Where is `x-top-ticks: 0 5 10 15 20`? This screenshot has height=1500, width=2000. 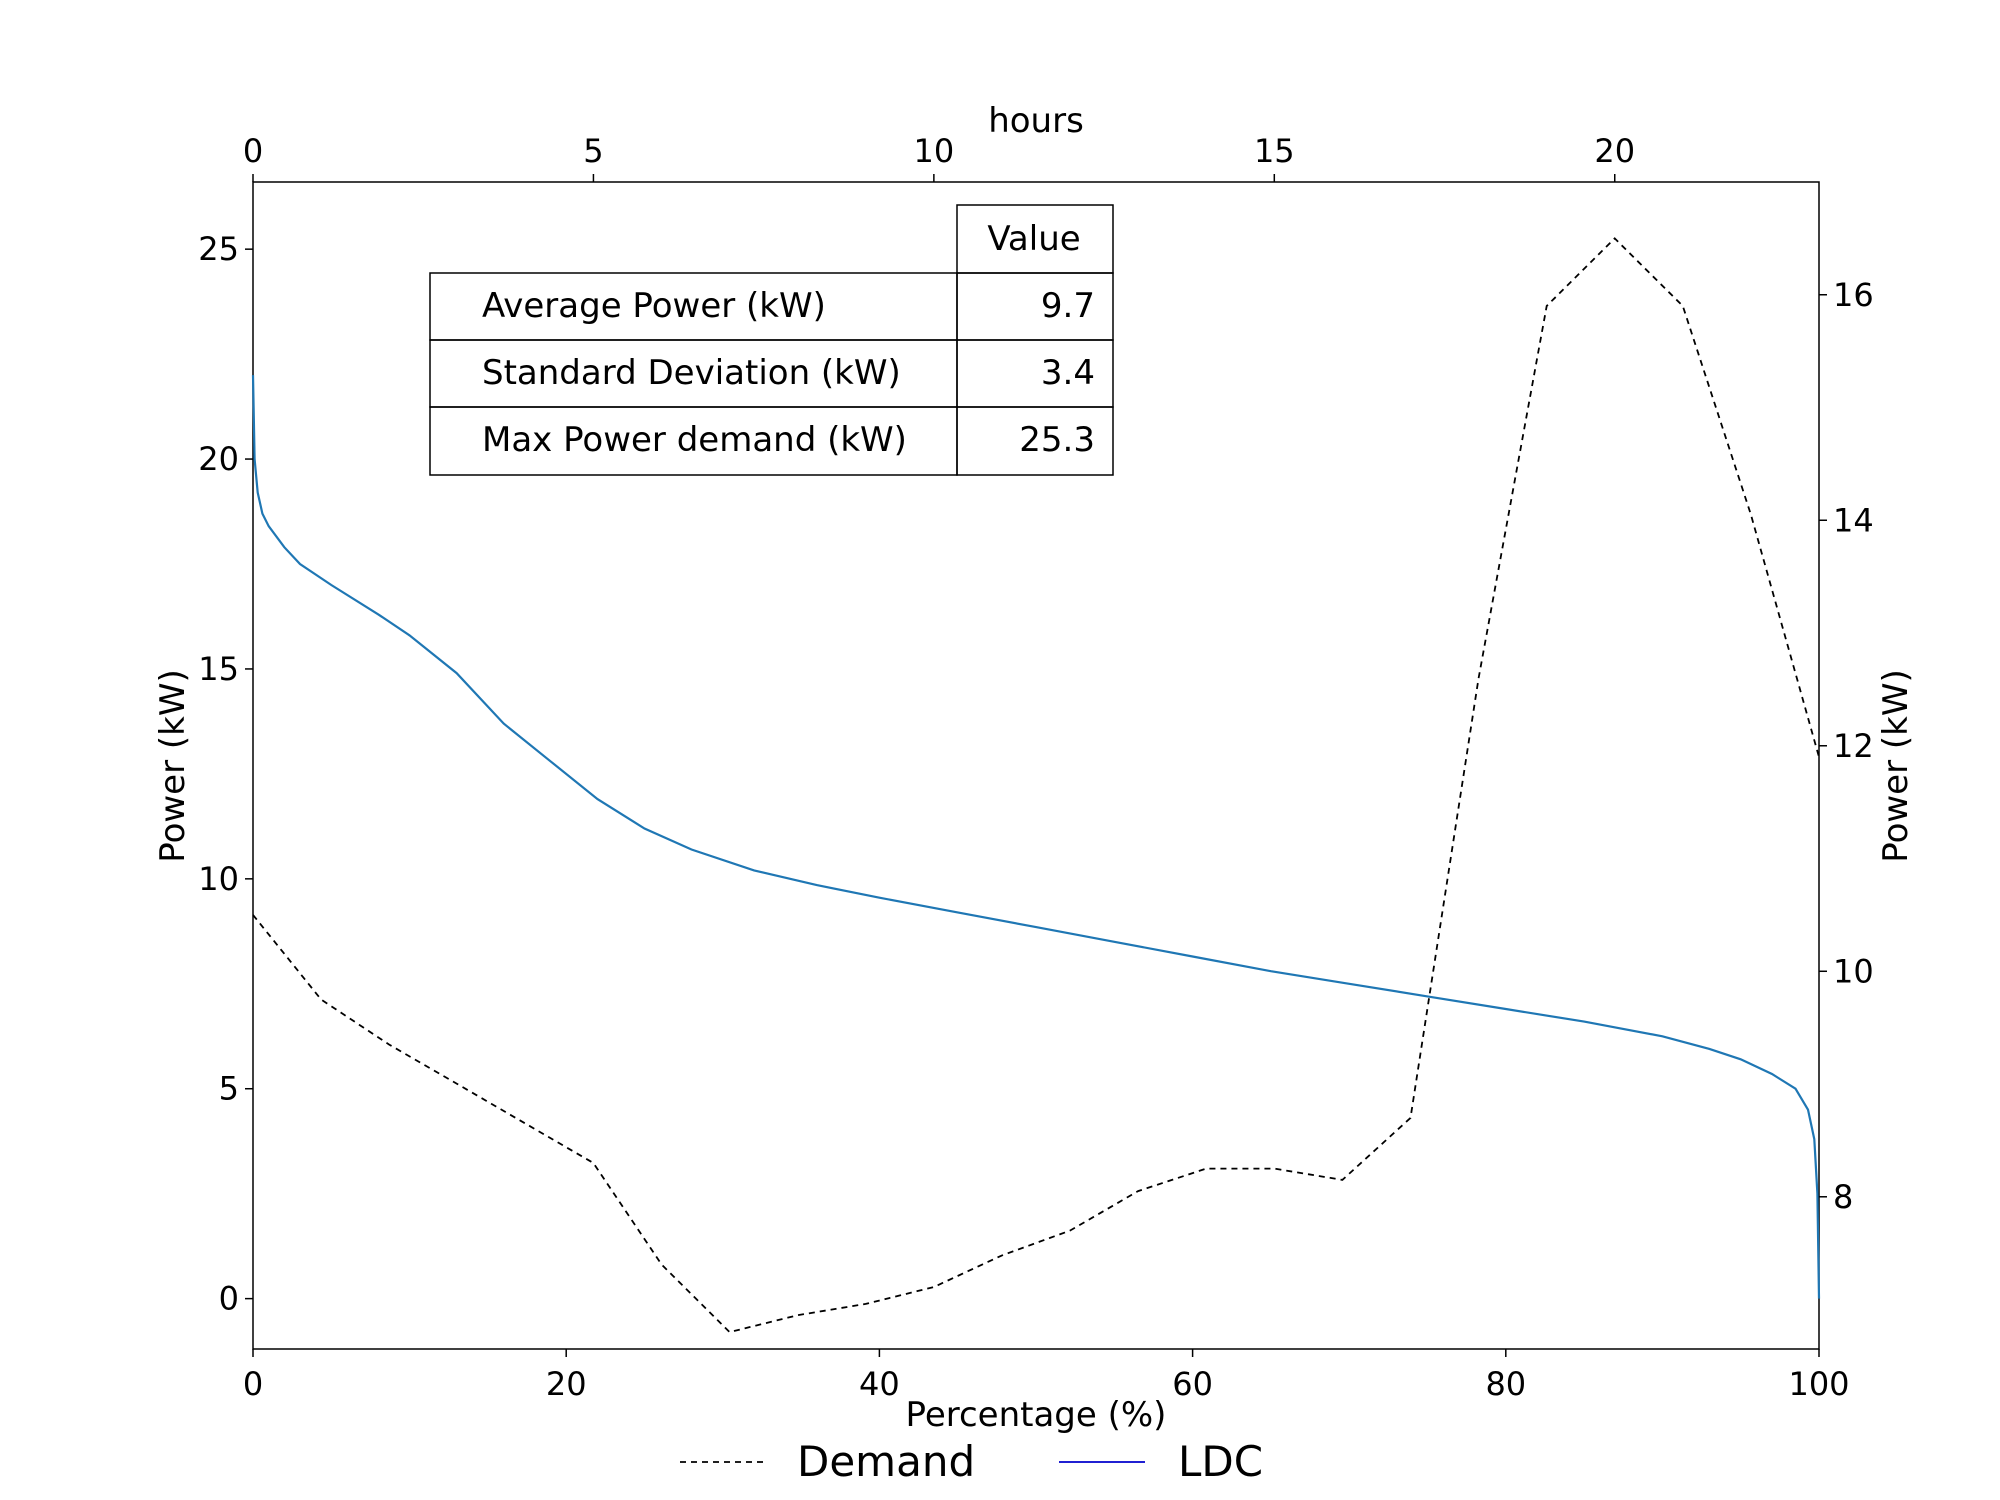
x-top-ticks: 0 5 10 15 20 is located at coordinates (939, 157).